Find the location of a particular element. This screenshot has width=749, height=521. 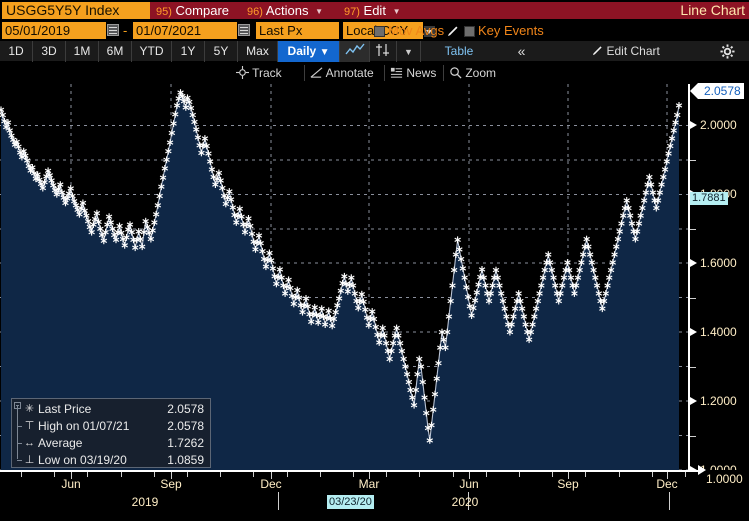

period-6m: 6M is located at coordinates (115, 51).